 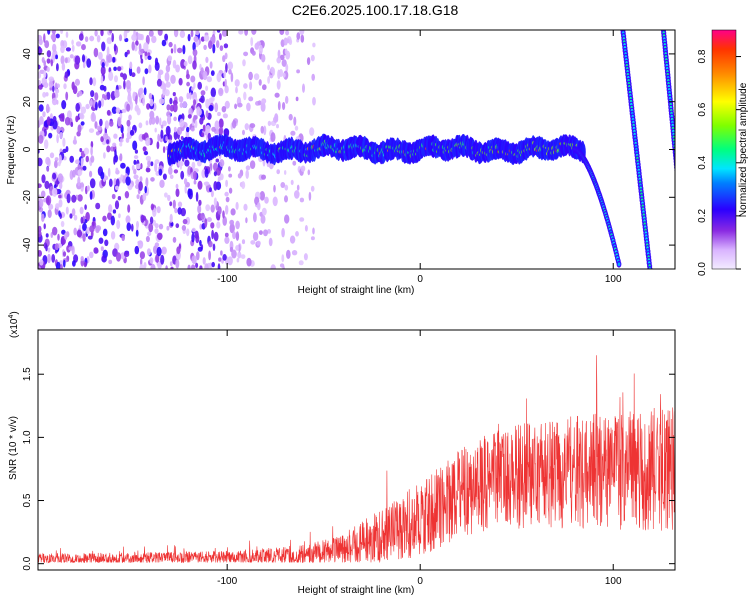 What do you see at coordinates (27, 374) in the screenshot?
I see `y-tick-label: 1.5` at bounding box center [27, 374].